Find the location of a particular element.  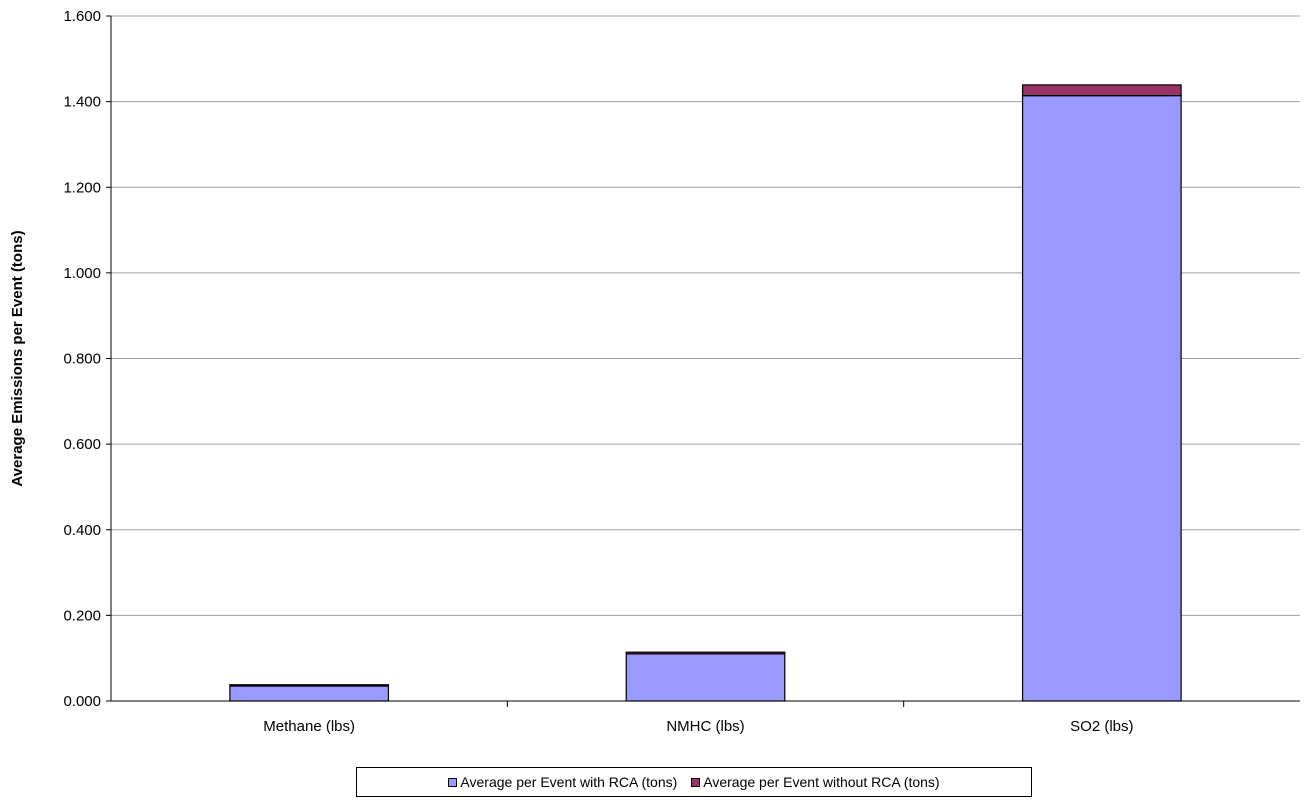

y-tick-label: 0.000 is located at coordinates (82, 701).